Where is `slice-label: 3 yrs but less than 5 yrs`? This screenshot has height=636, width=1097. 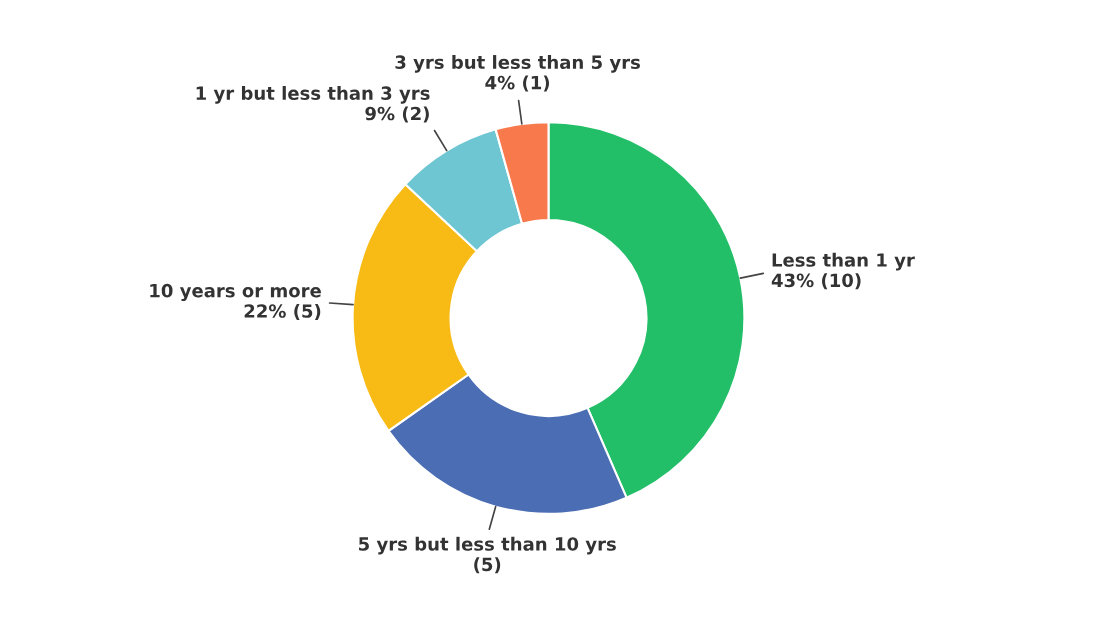
slice-label: 3 yrs but less than 5 yrs is located at coordinates (517, 64).